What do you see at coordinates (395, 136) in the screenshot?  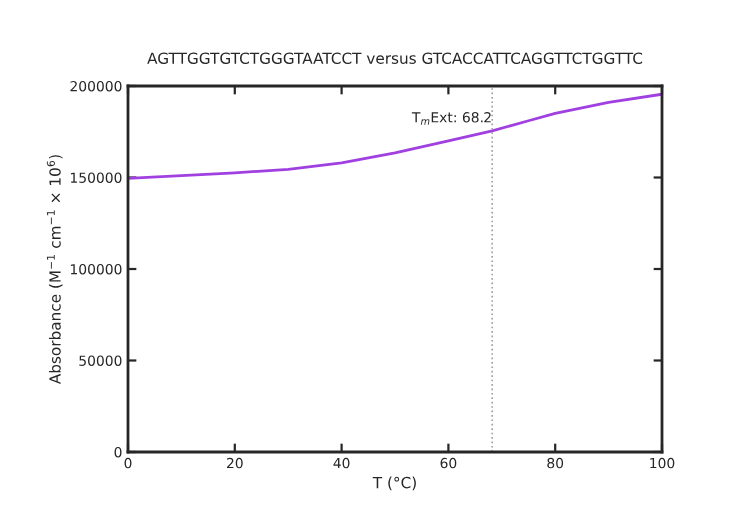 I see `line-series` at bounding box center [395, 136].